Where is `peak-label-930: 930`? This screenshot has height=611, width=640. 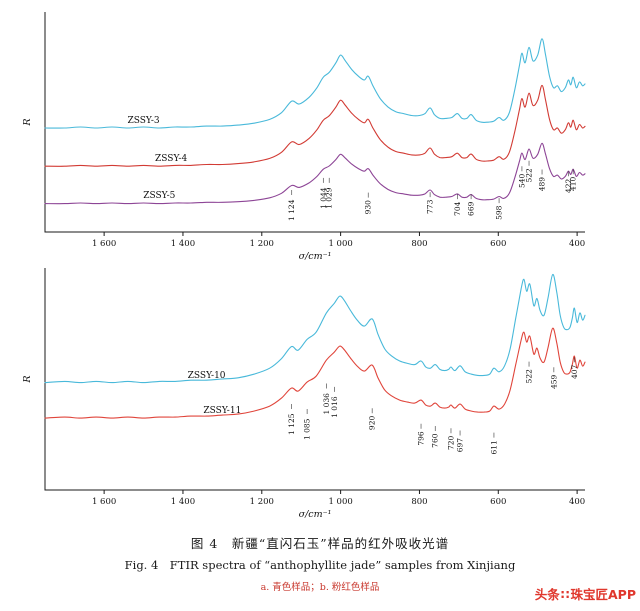
peak-label-930: 930 is located at coordinates (368, 207).